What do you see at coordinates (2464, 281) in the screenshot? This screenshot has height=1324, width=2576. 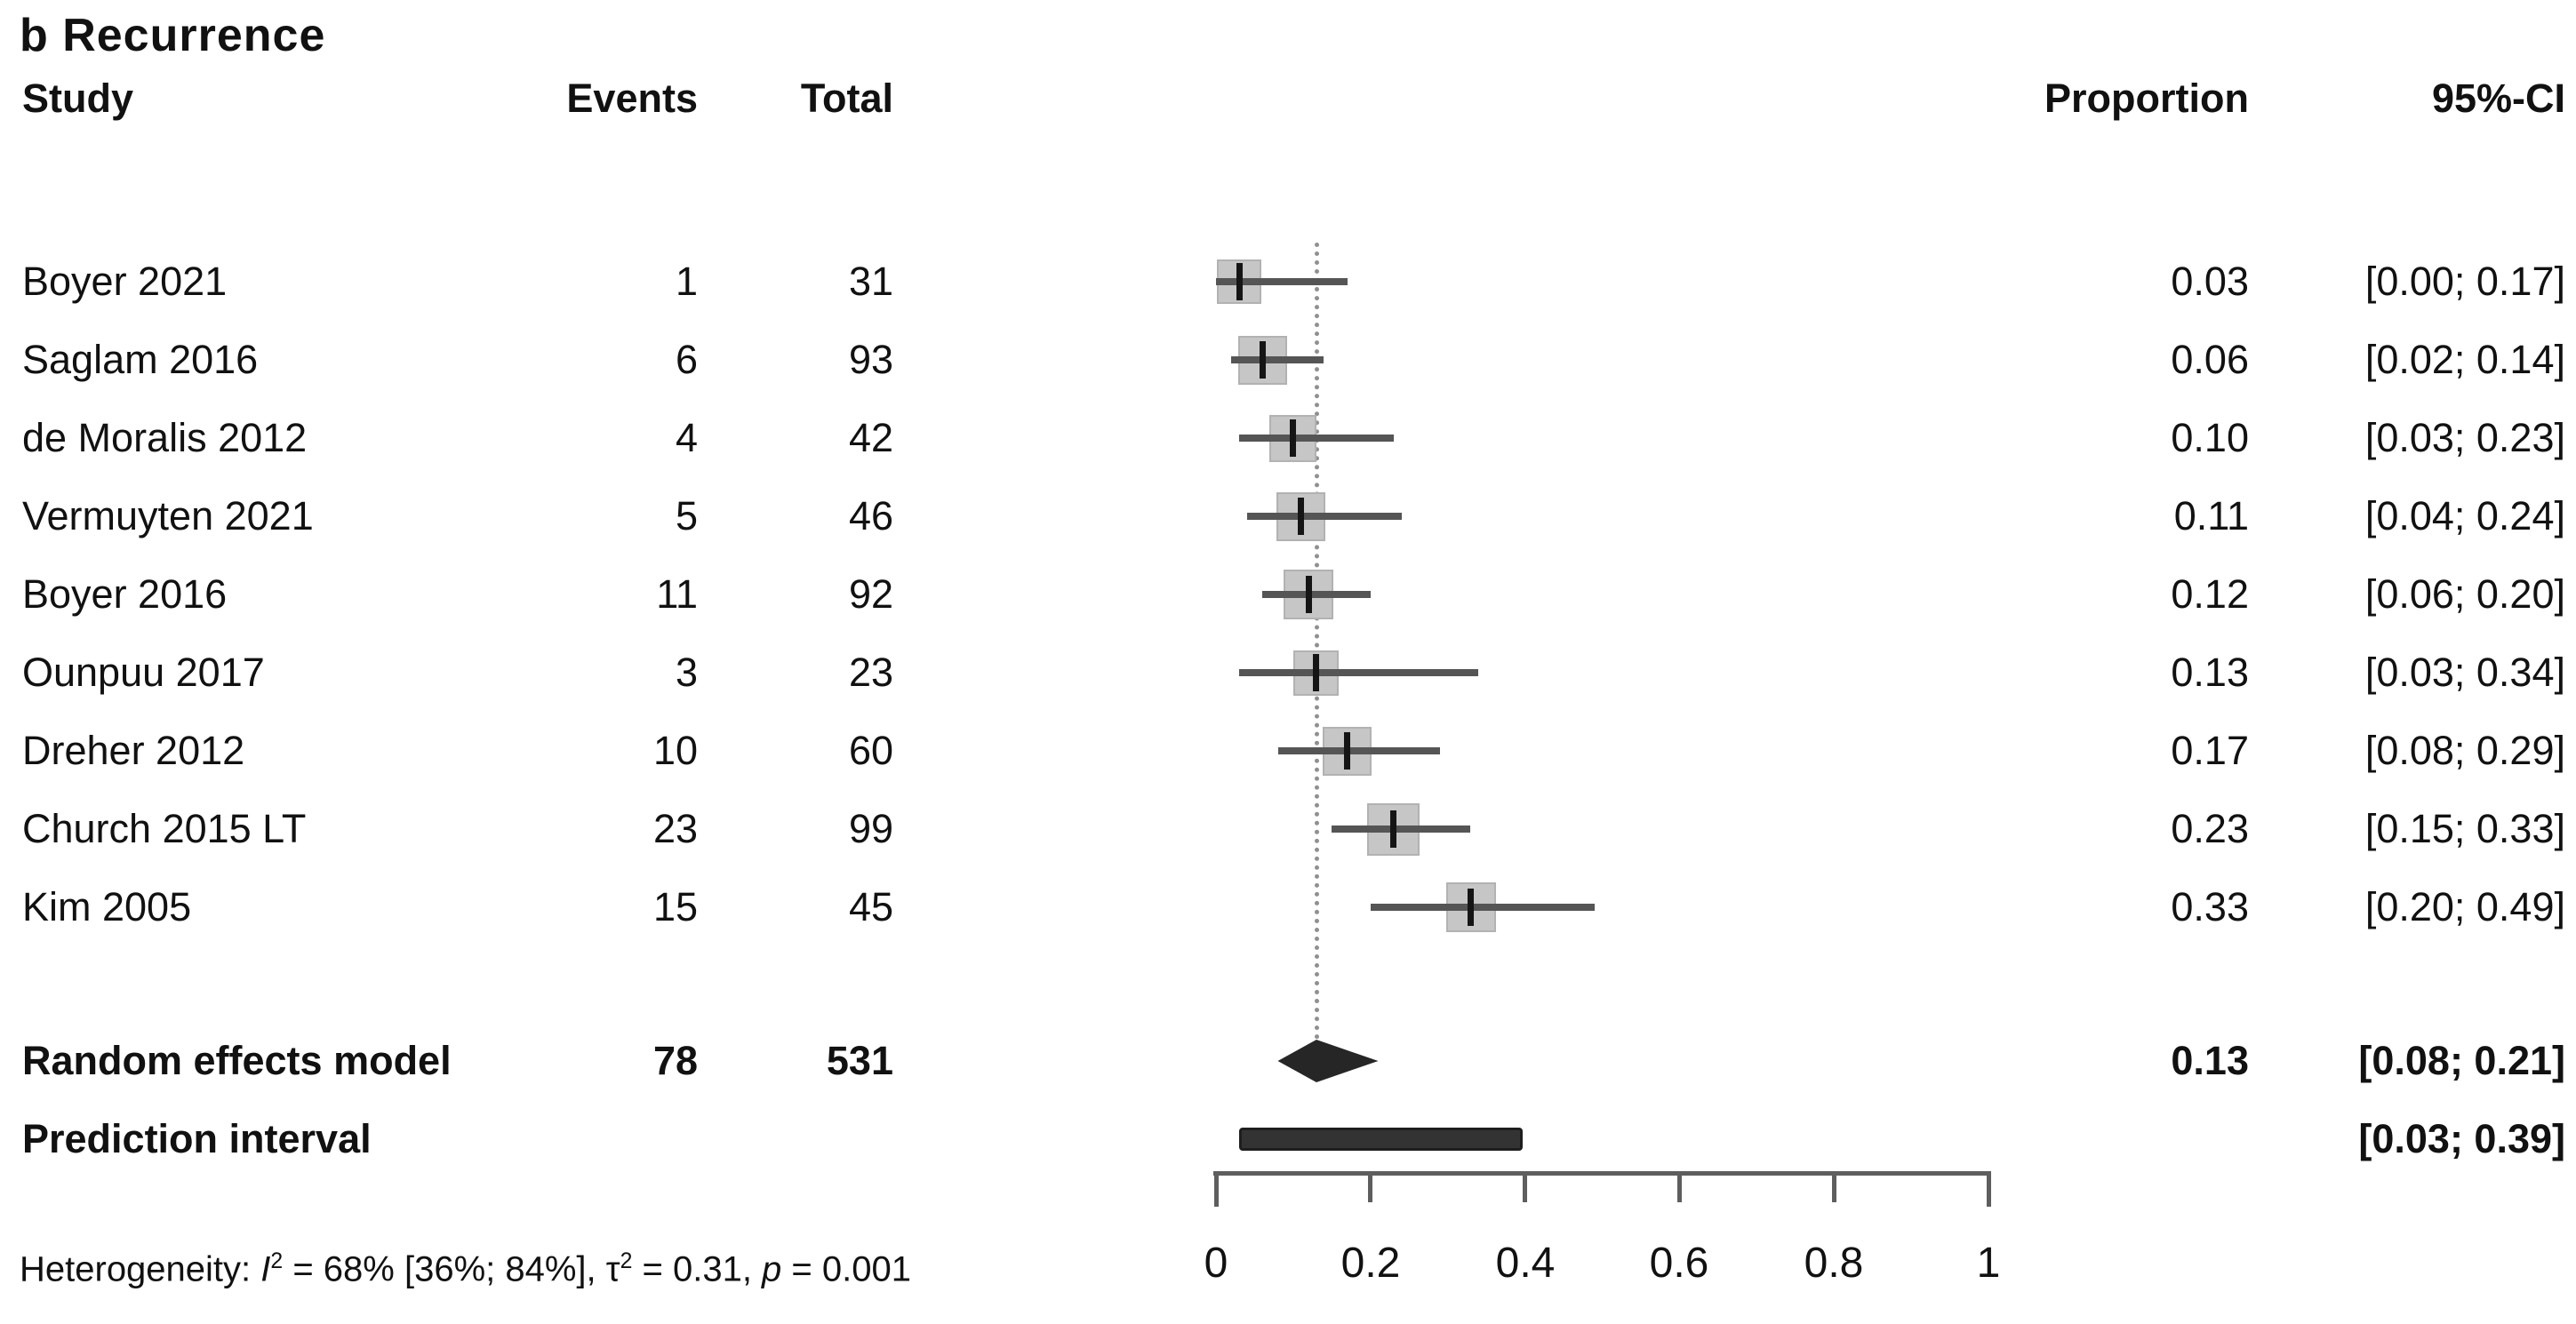 I see `study-ci: [0.00; 0.17]` at bounding box center [2464, 281].